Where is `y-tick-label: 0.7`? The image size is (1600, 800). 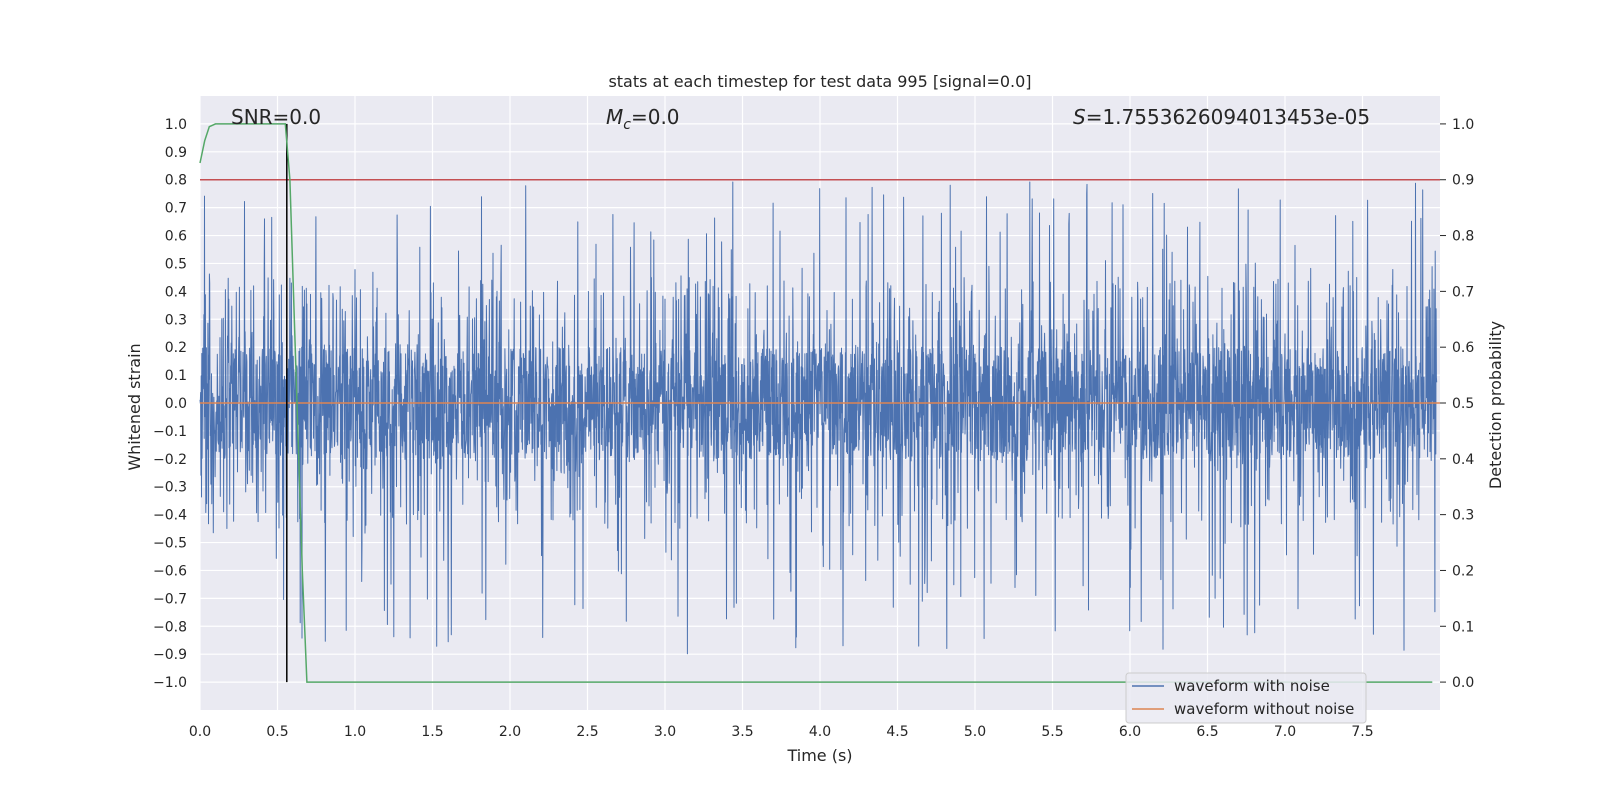 y-tick-label: 0.7 is located at coordinates (176, 209).